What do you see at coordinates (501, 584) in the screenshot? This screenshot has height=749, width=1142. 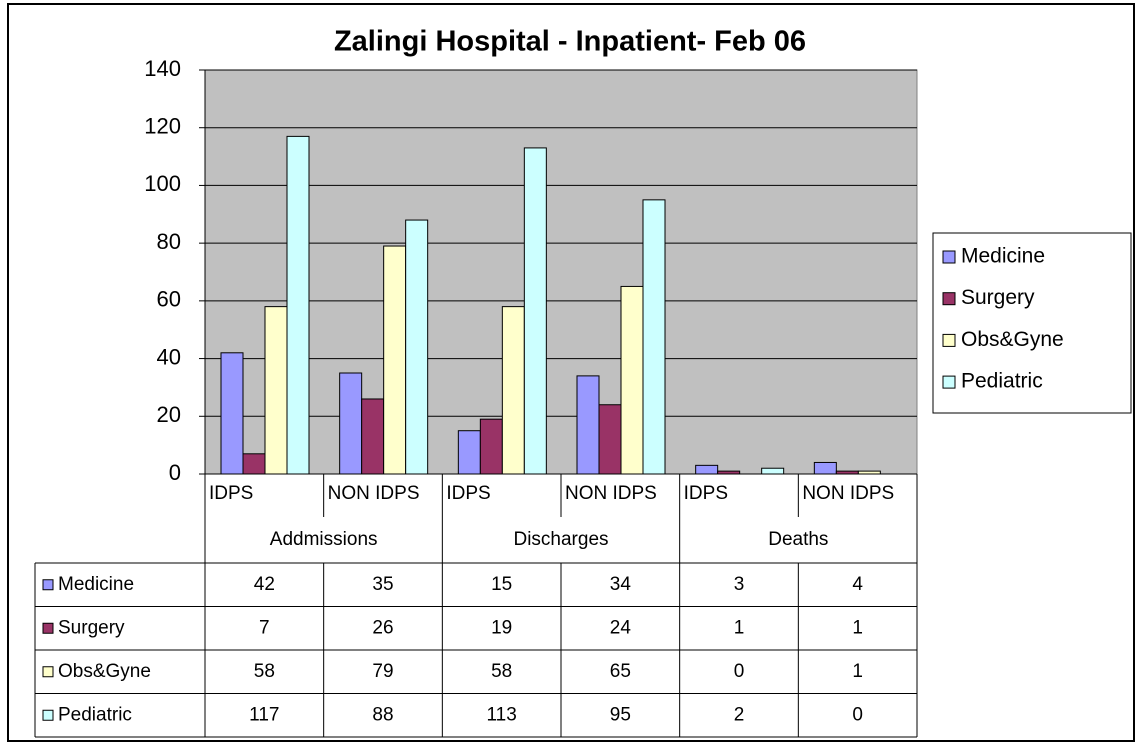 I see `table-cell: 15` at bounding box center [501, 584].